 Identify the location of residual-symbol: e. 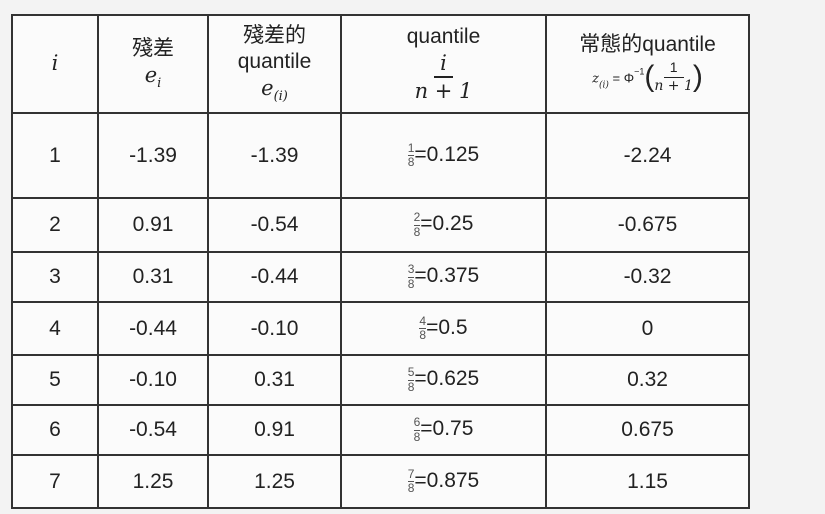
(151, 74).